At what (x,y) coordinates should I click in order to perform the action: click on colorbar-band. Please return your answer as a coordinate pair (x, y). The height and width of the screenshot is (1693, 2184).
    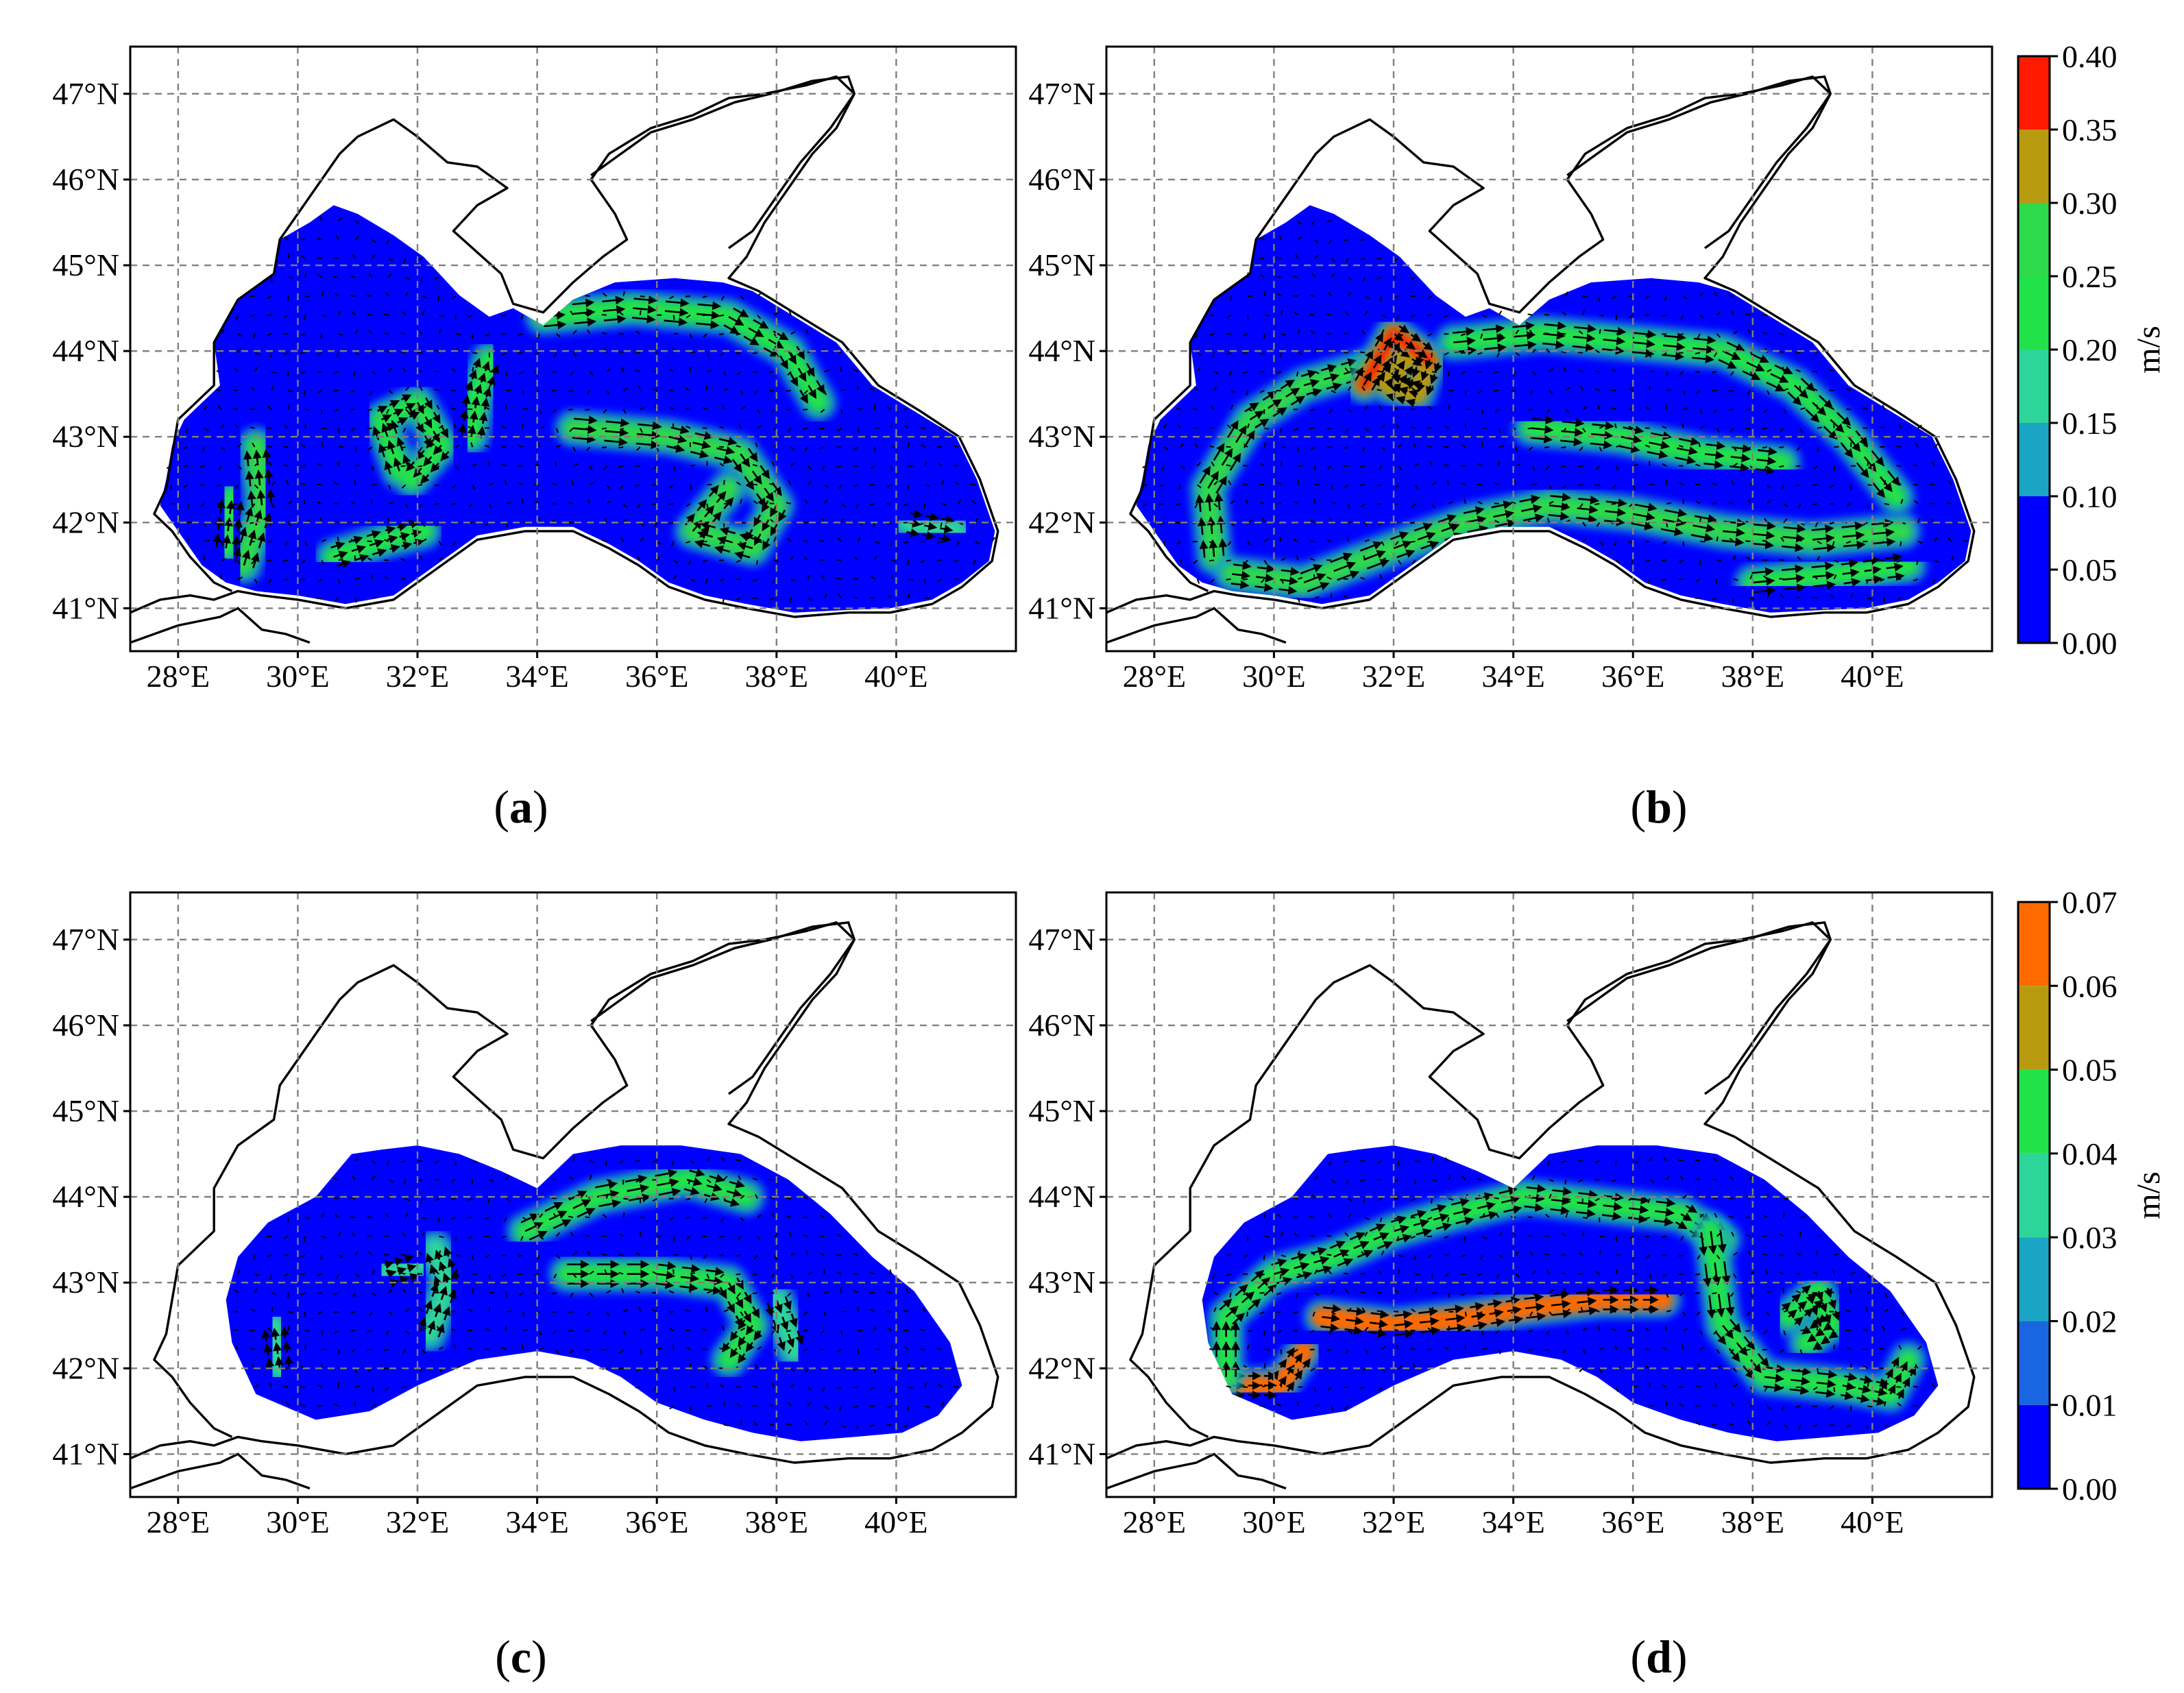
    Looking at the image, I should click on (2034, 1279).